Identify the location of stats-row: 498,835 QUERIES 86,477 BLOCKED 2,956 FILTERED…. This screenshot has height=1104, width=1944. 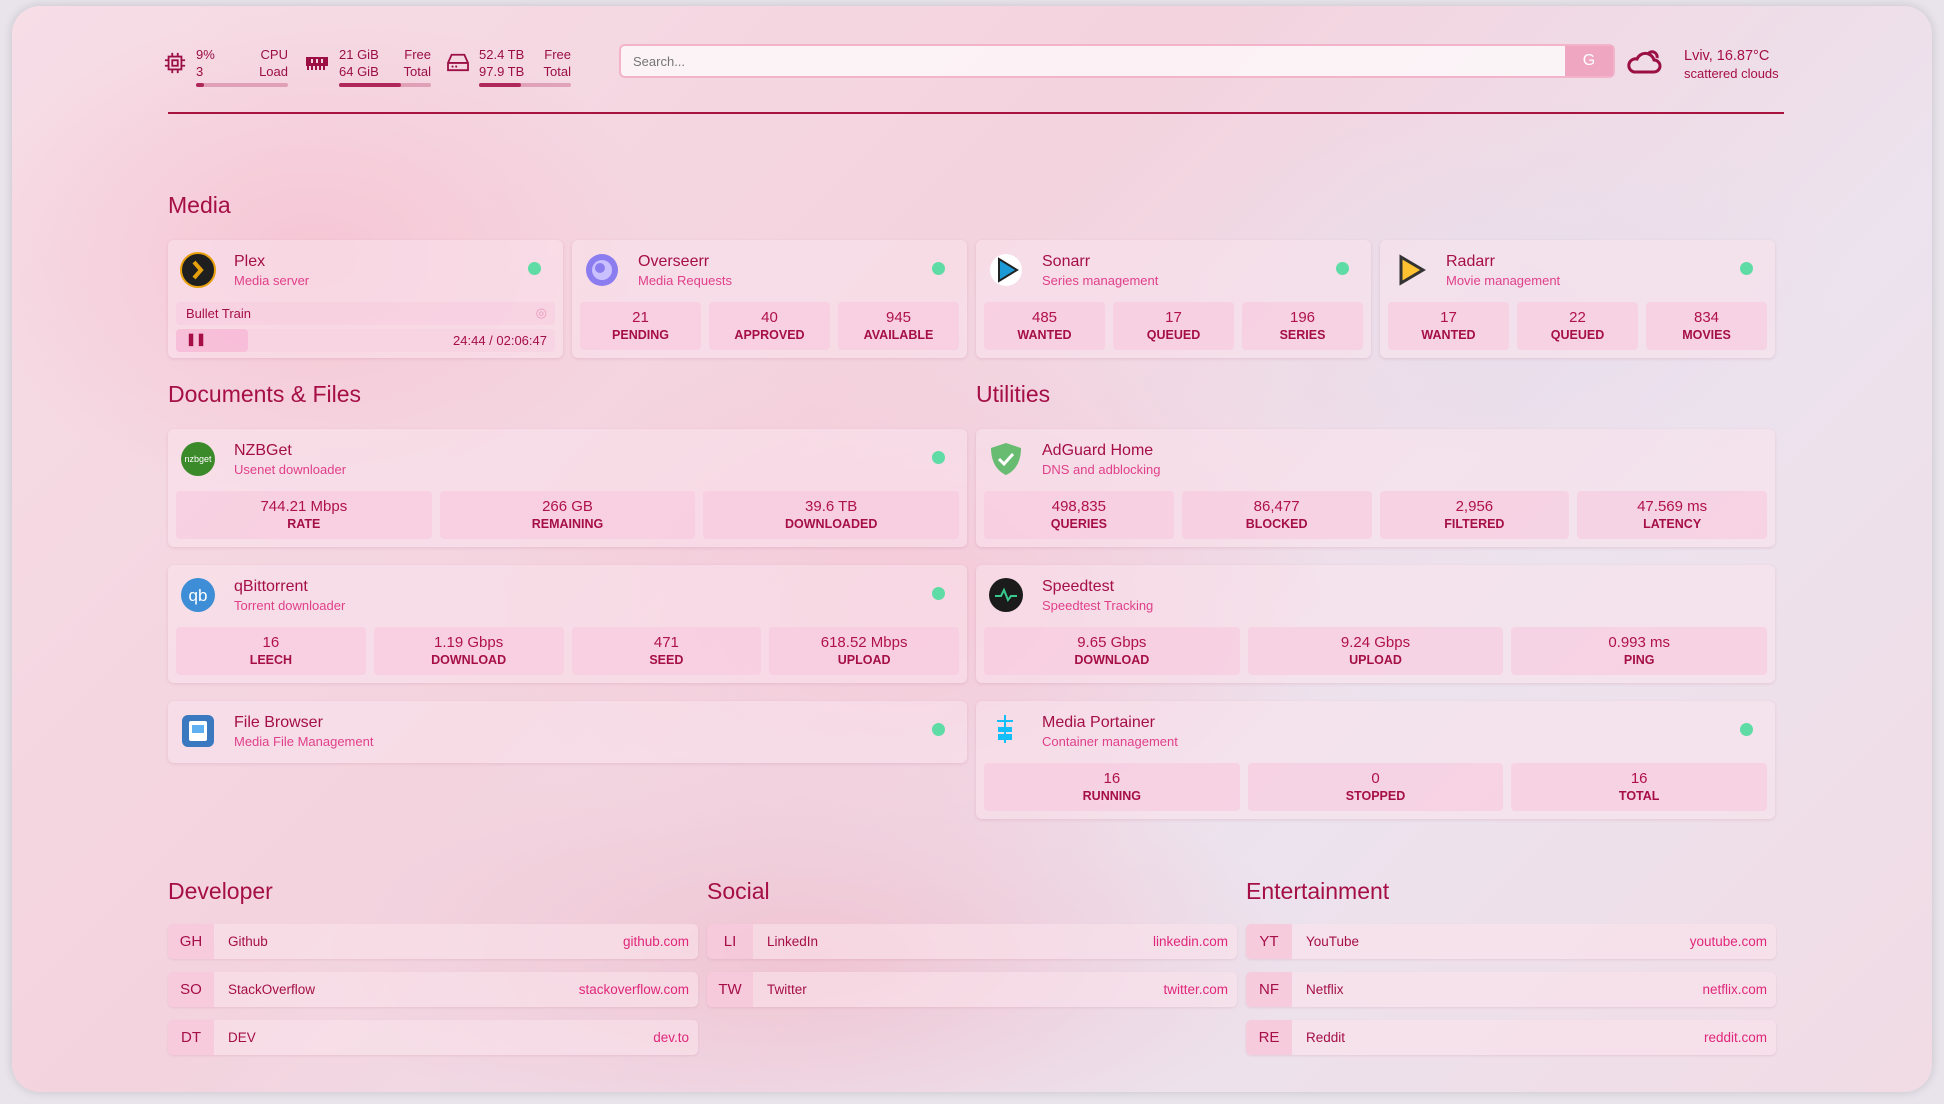
(1375, 515).